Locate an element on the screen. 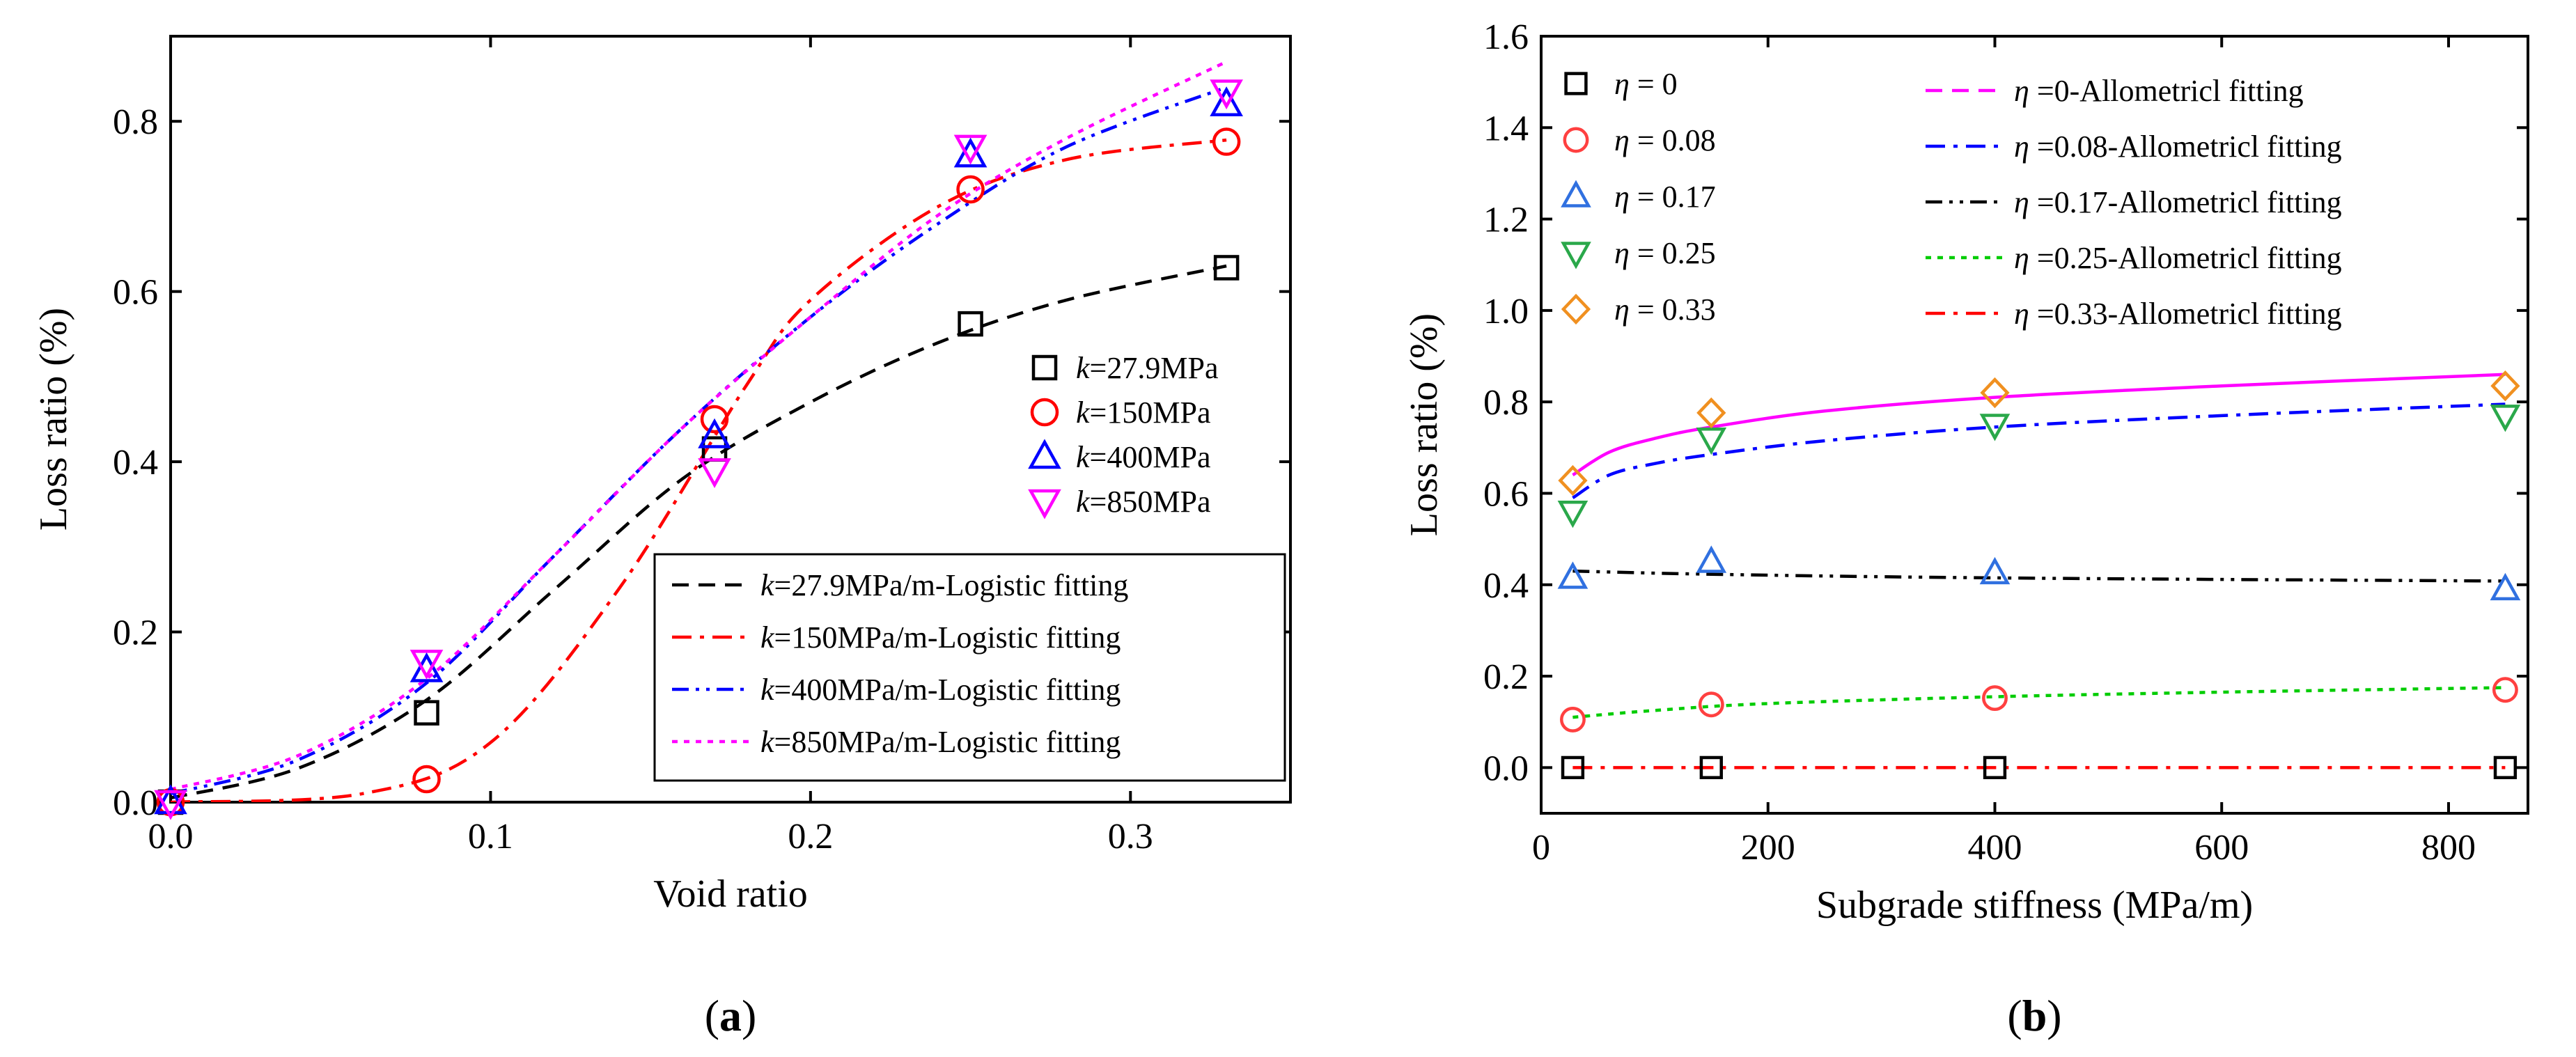 The height and width of the screenshot is (1057, 2576). legend-label: η =0.33-Allometricl fitting is located at coordinates (2178, 314).